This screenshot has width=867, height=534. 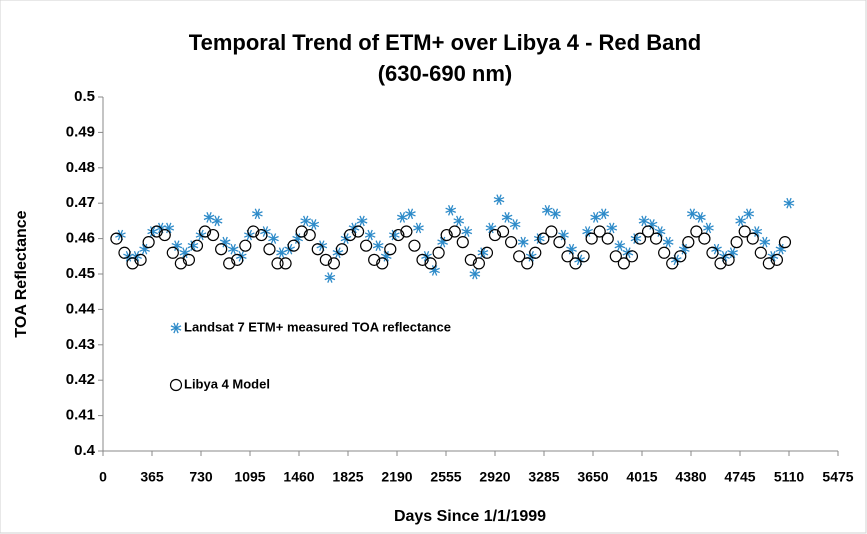 What do you see at coordinates (298, 477) in the screenshot?
I see `x-tick-label: 1460` at bounding box center [298, 477].